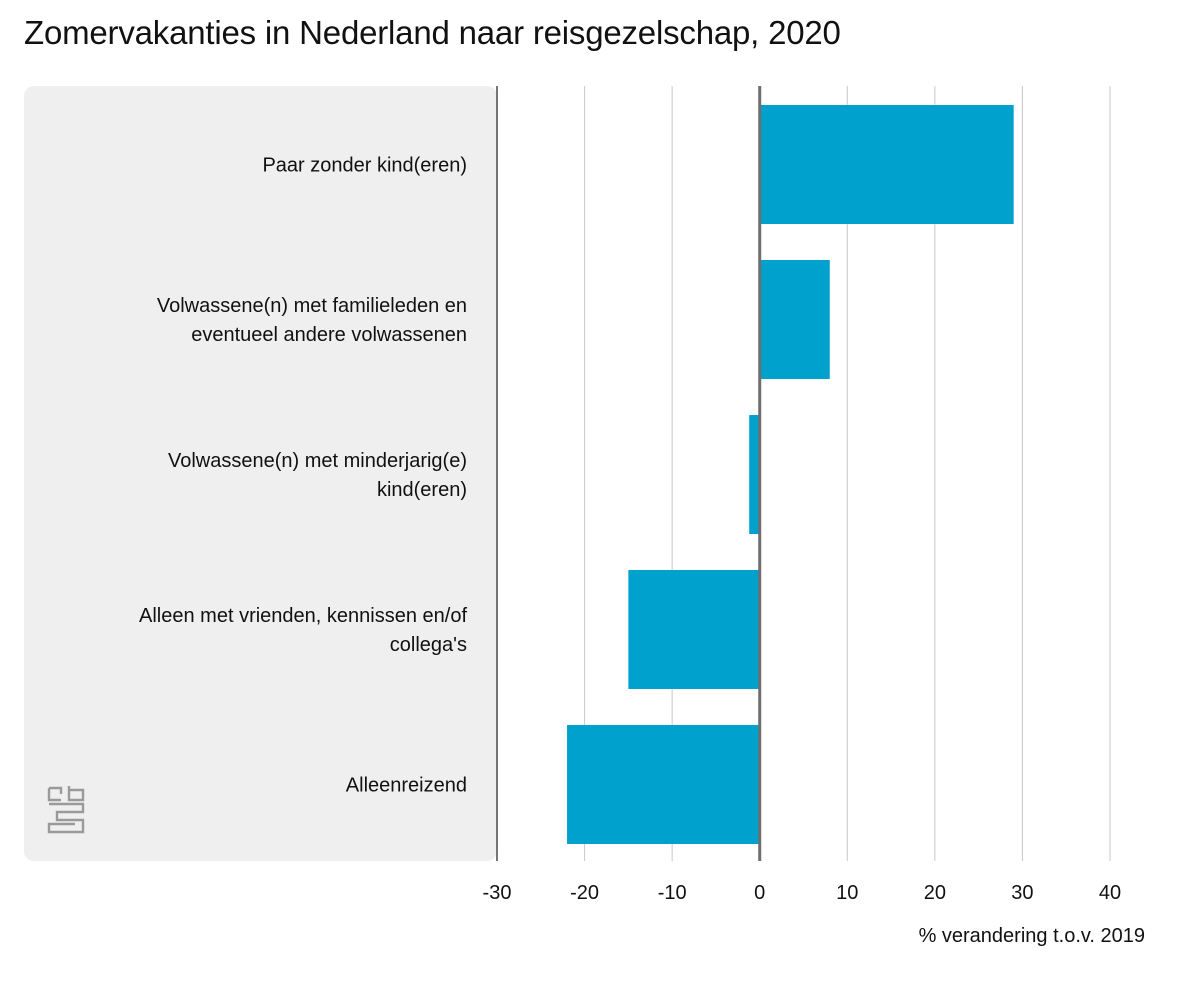  What do you see at coordinates (1110, 893) in the screenshot?
I see `x-tick-label: 40` at bounding box center [1110, 893].